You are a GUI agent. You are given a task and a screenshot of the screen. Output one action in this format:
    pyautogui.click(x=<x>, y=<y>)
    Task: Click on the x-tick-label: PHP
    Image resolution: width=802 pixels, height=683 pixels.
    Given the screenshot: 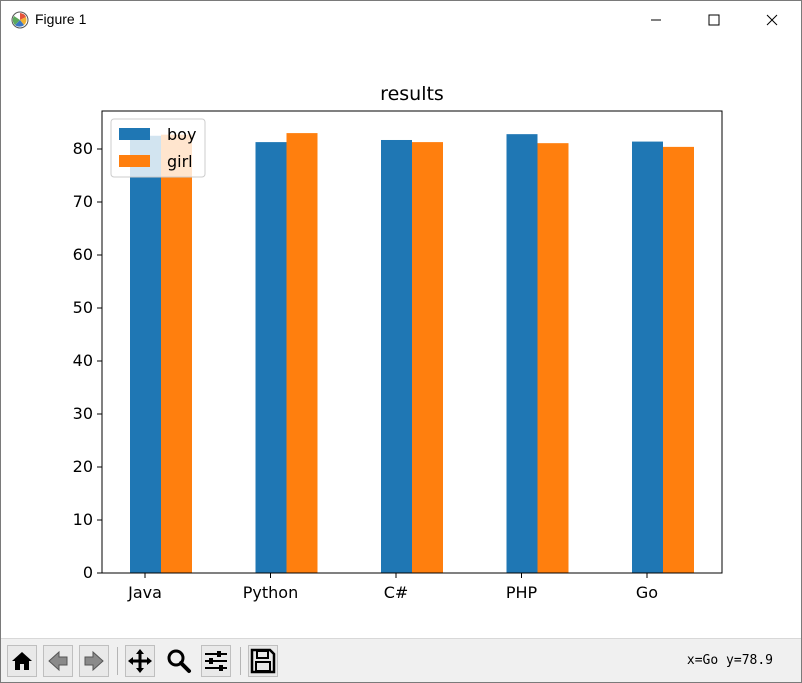 What is the action you would take?
    pyautogui.click(x=522, y=592)
    